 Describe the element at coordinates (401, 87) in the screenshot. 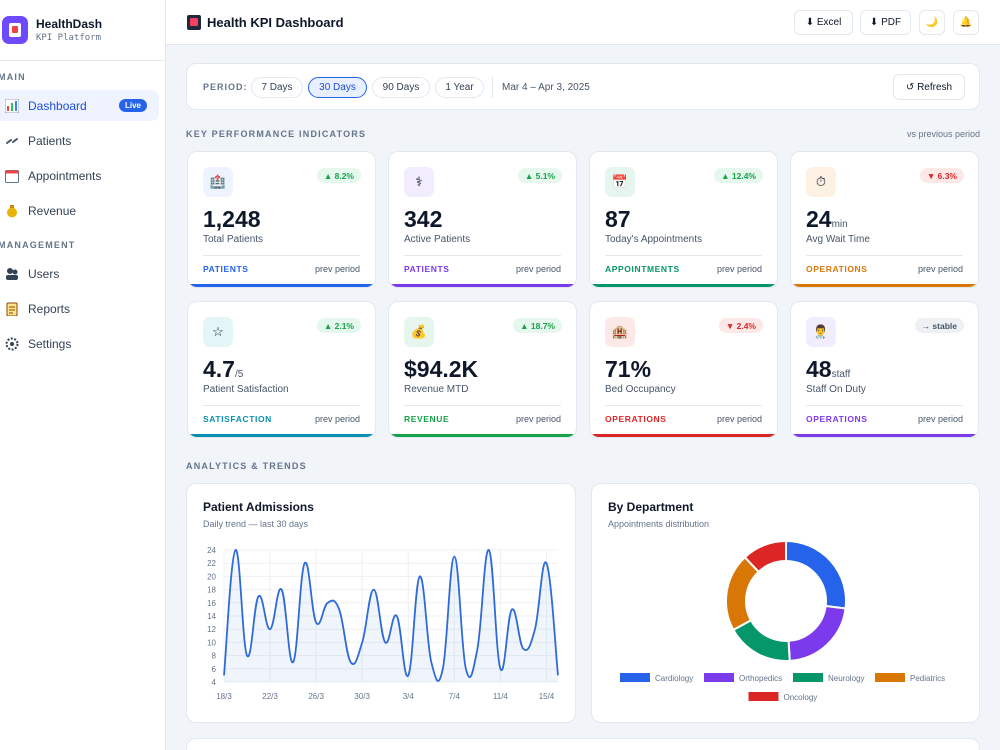

I see `period-90-days-button: 90 Days` at that location.